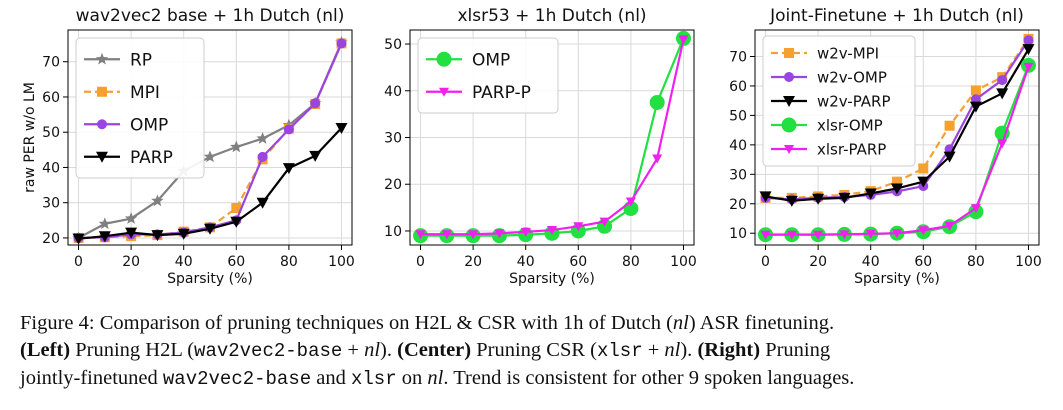 This screenshot has height=410, width=1063. I want to click on series-w2v-PARP, so click(897, 125).